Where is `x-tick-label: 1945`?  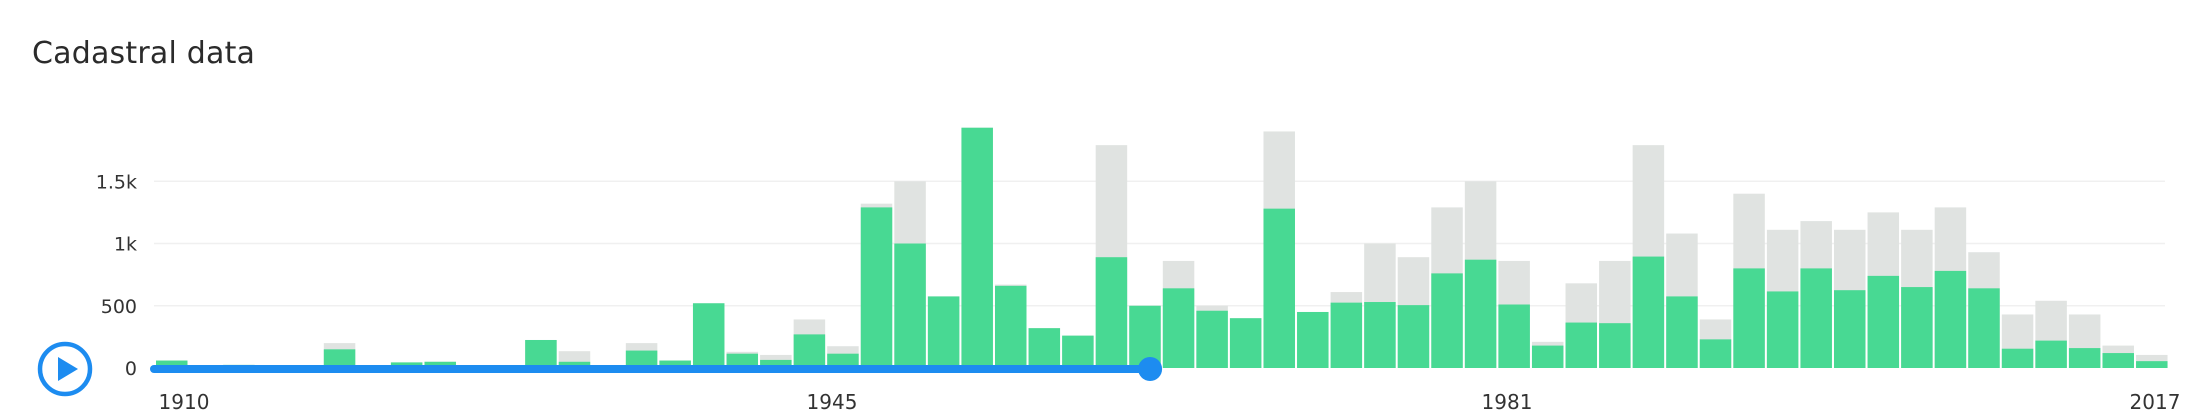
x-tick-label: 1945 is located at coordinates (832, 402).